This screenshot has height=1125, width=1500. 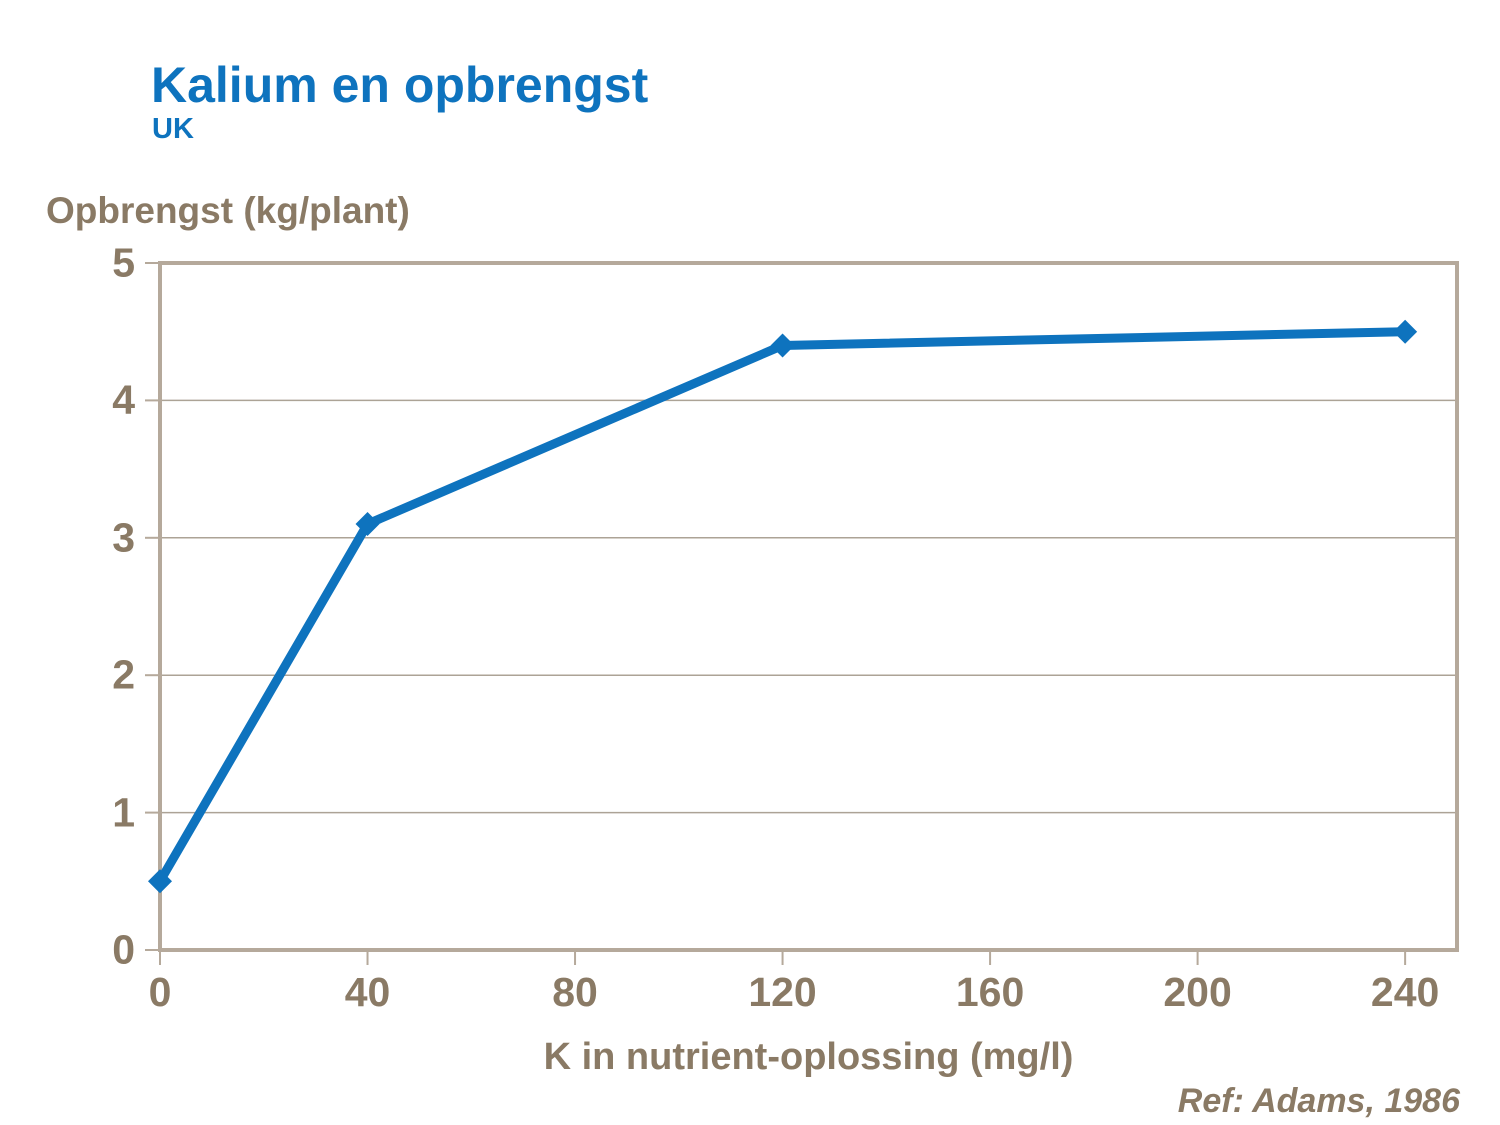 What do you see at coordinates (400, 85) in the screenshot?
I see `chart-title: Kalium en opbrengst` at bounding box center [400, 85].